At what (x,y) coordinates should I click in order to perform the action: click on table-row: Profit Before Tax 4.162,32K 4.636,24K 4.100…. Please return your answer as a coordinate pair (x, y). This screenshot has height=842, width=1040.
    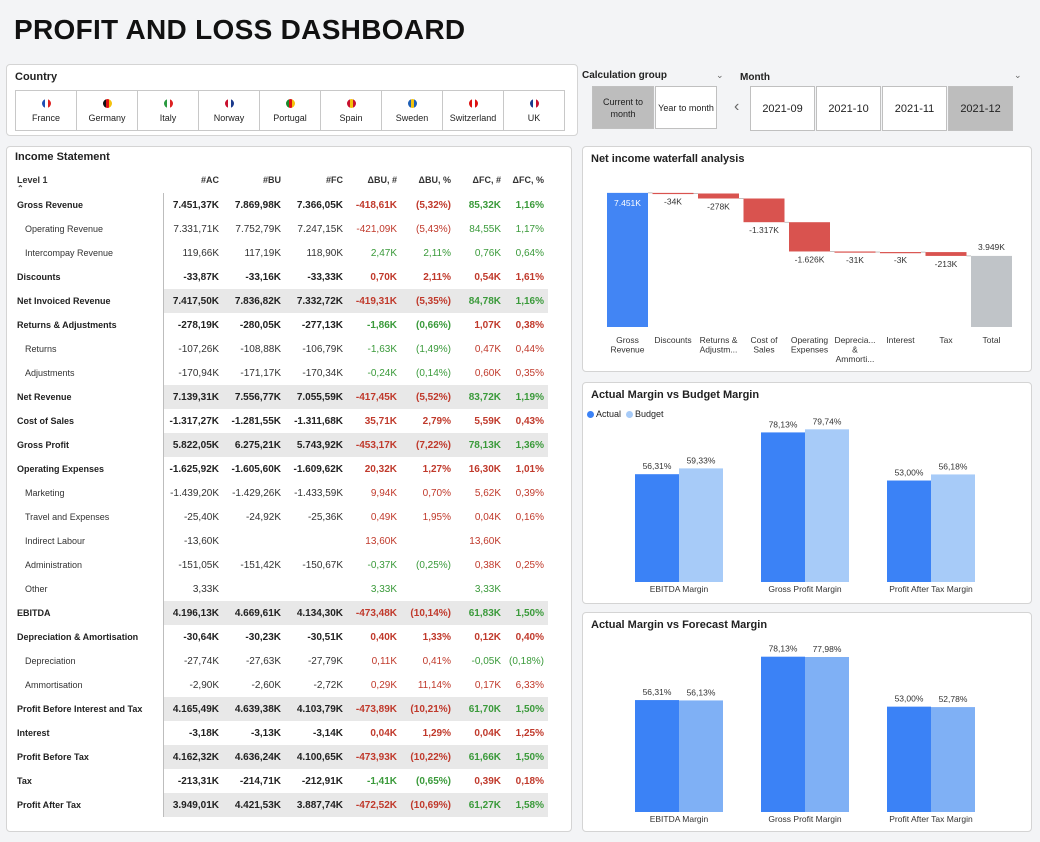
    Looking at the image, I should click on (281, 757).